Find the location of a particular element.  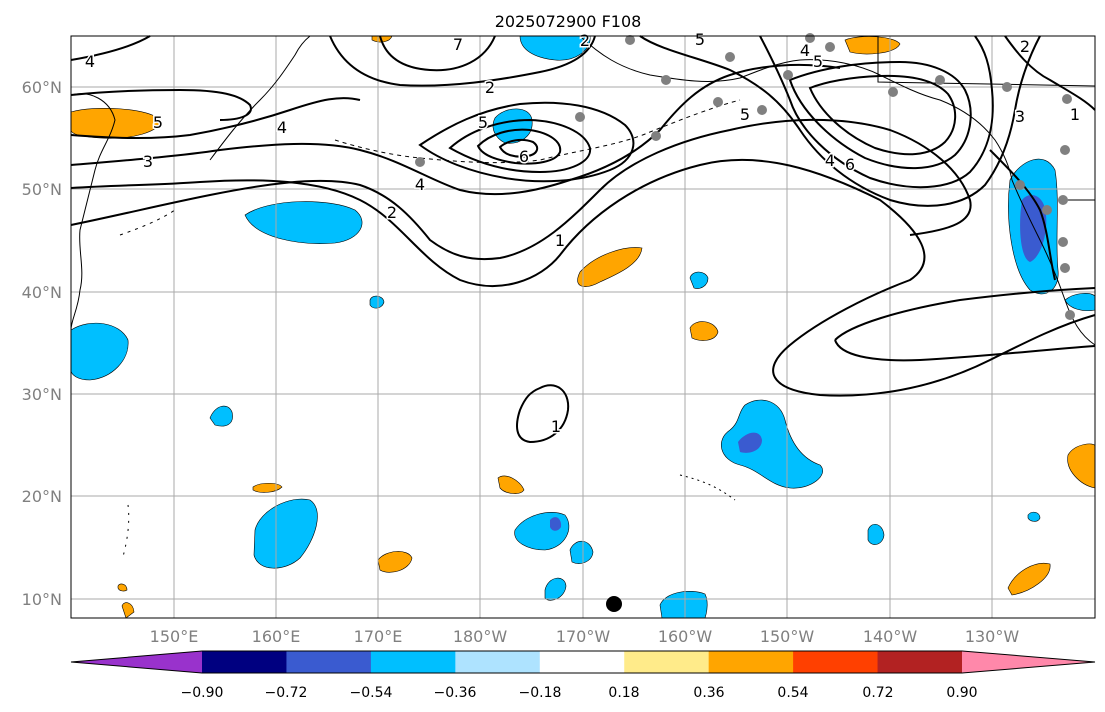

lon-label: 160°E is located at coordinates (276, 636).